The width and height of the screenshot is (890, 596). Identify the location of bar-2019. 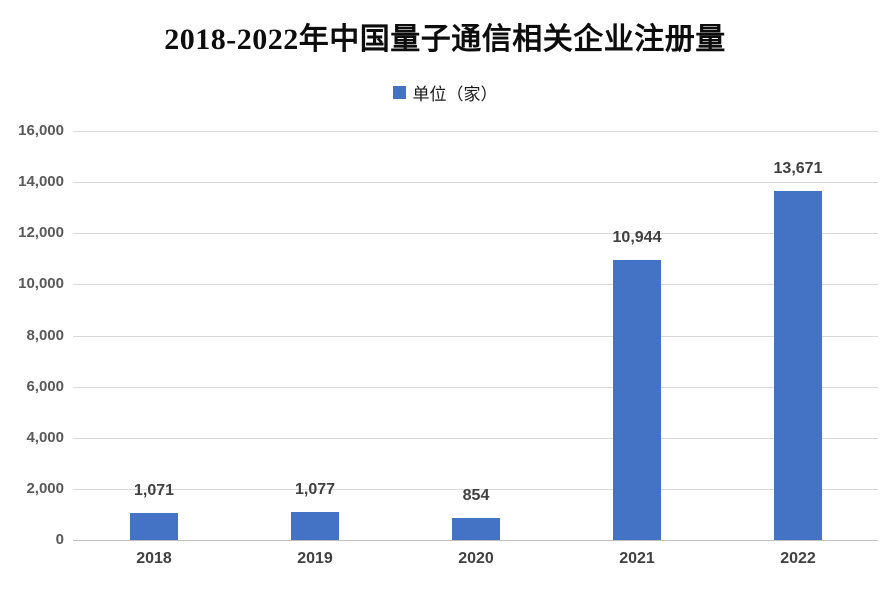
(315, 526).